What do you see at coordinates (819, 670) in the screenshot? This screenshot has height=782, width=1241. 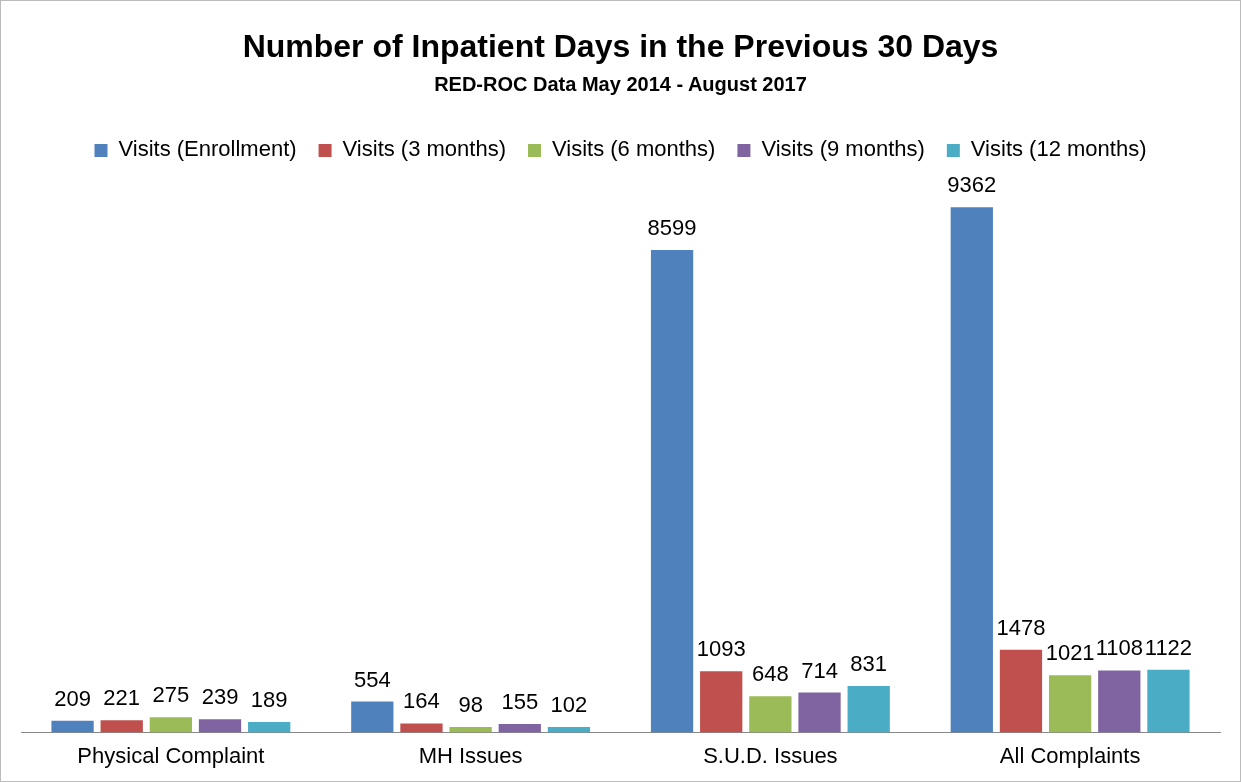 I see `data-label: 714` at bounding box center [819, 670].